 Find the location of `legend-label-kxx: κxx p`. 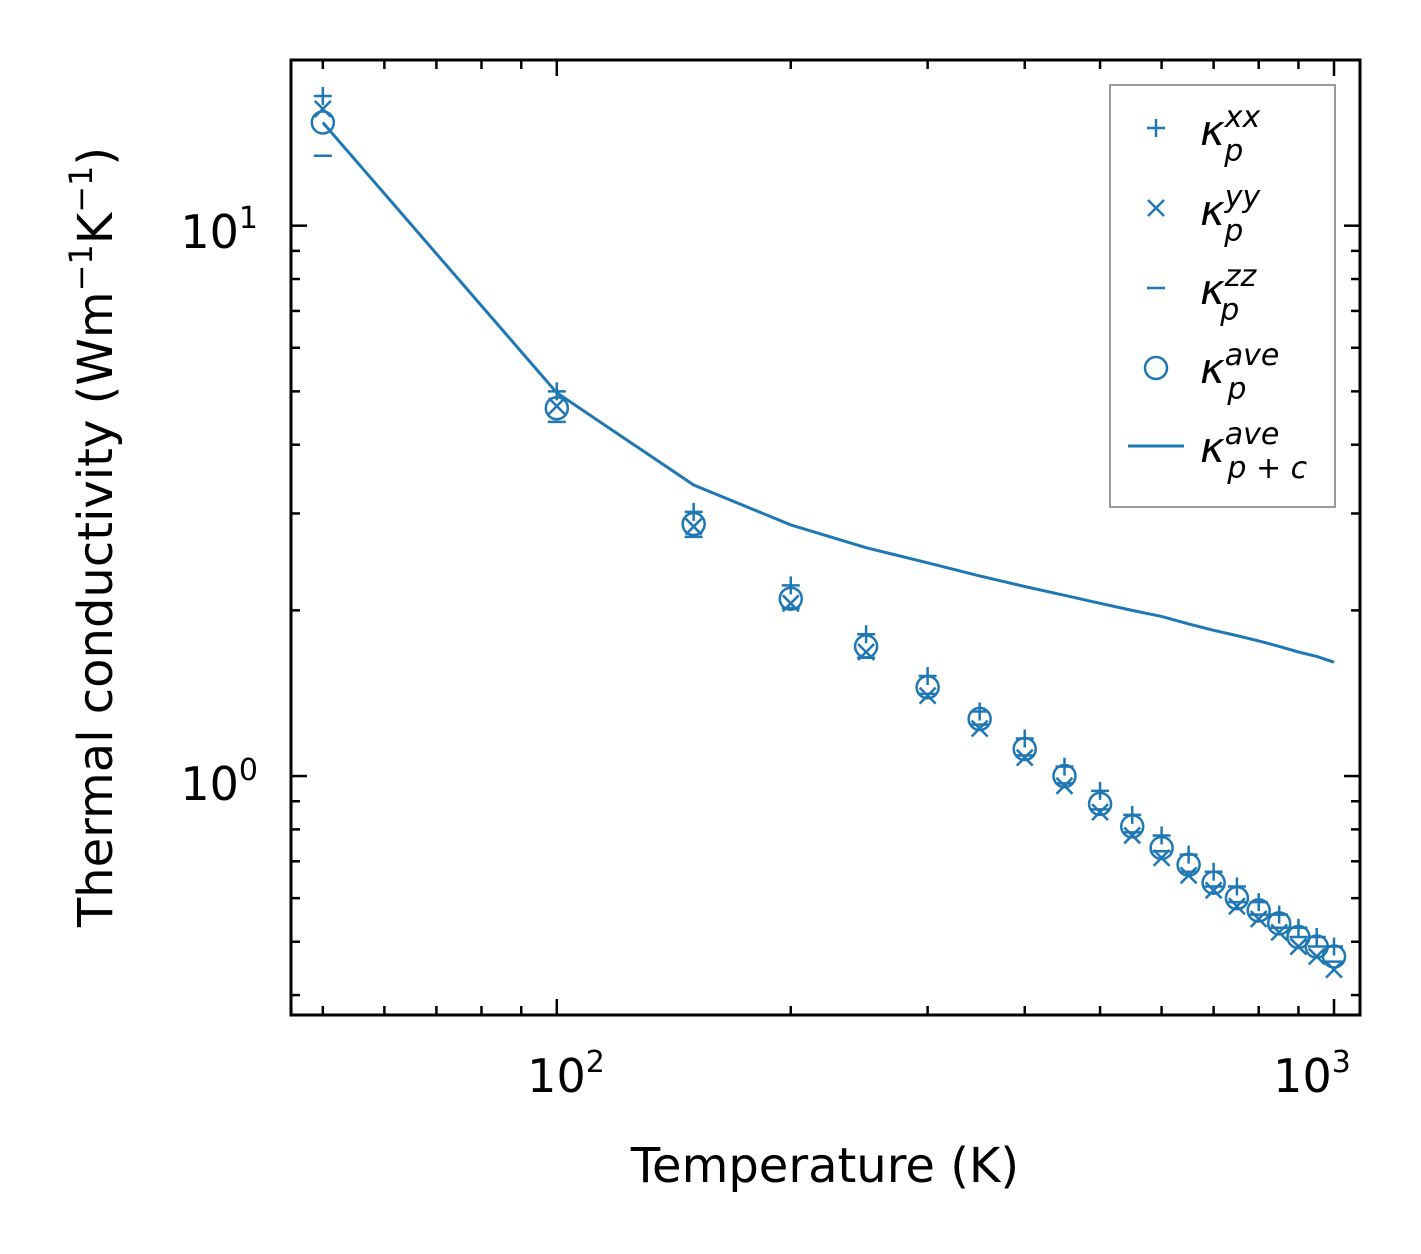

legend-label-kxx: κxx p is located at coordinates (1230, 134).